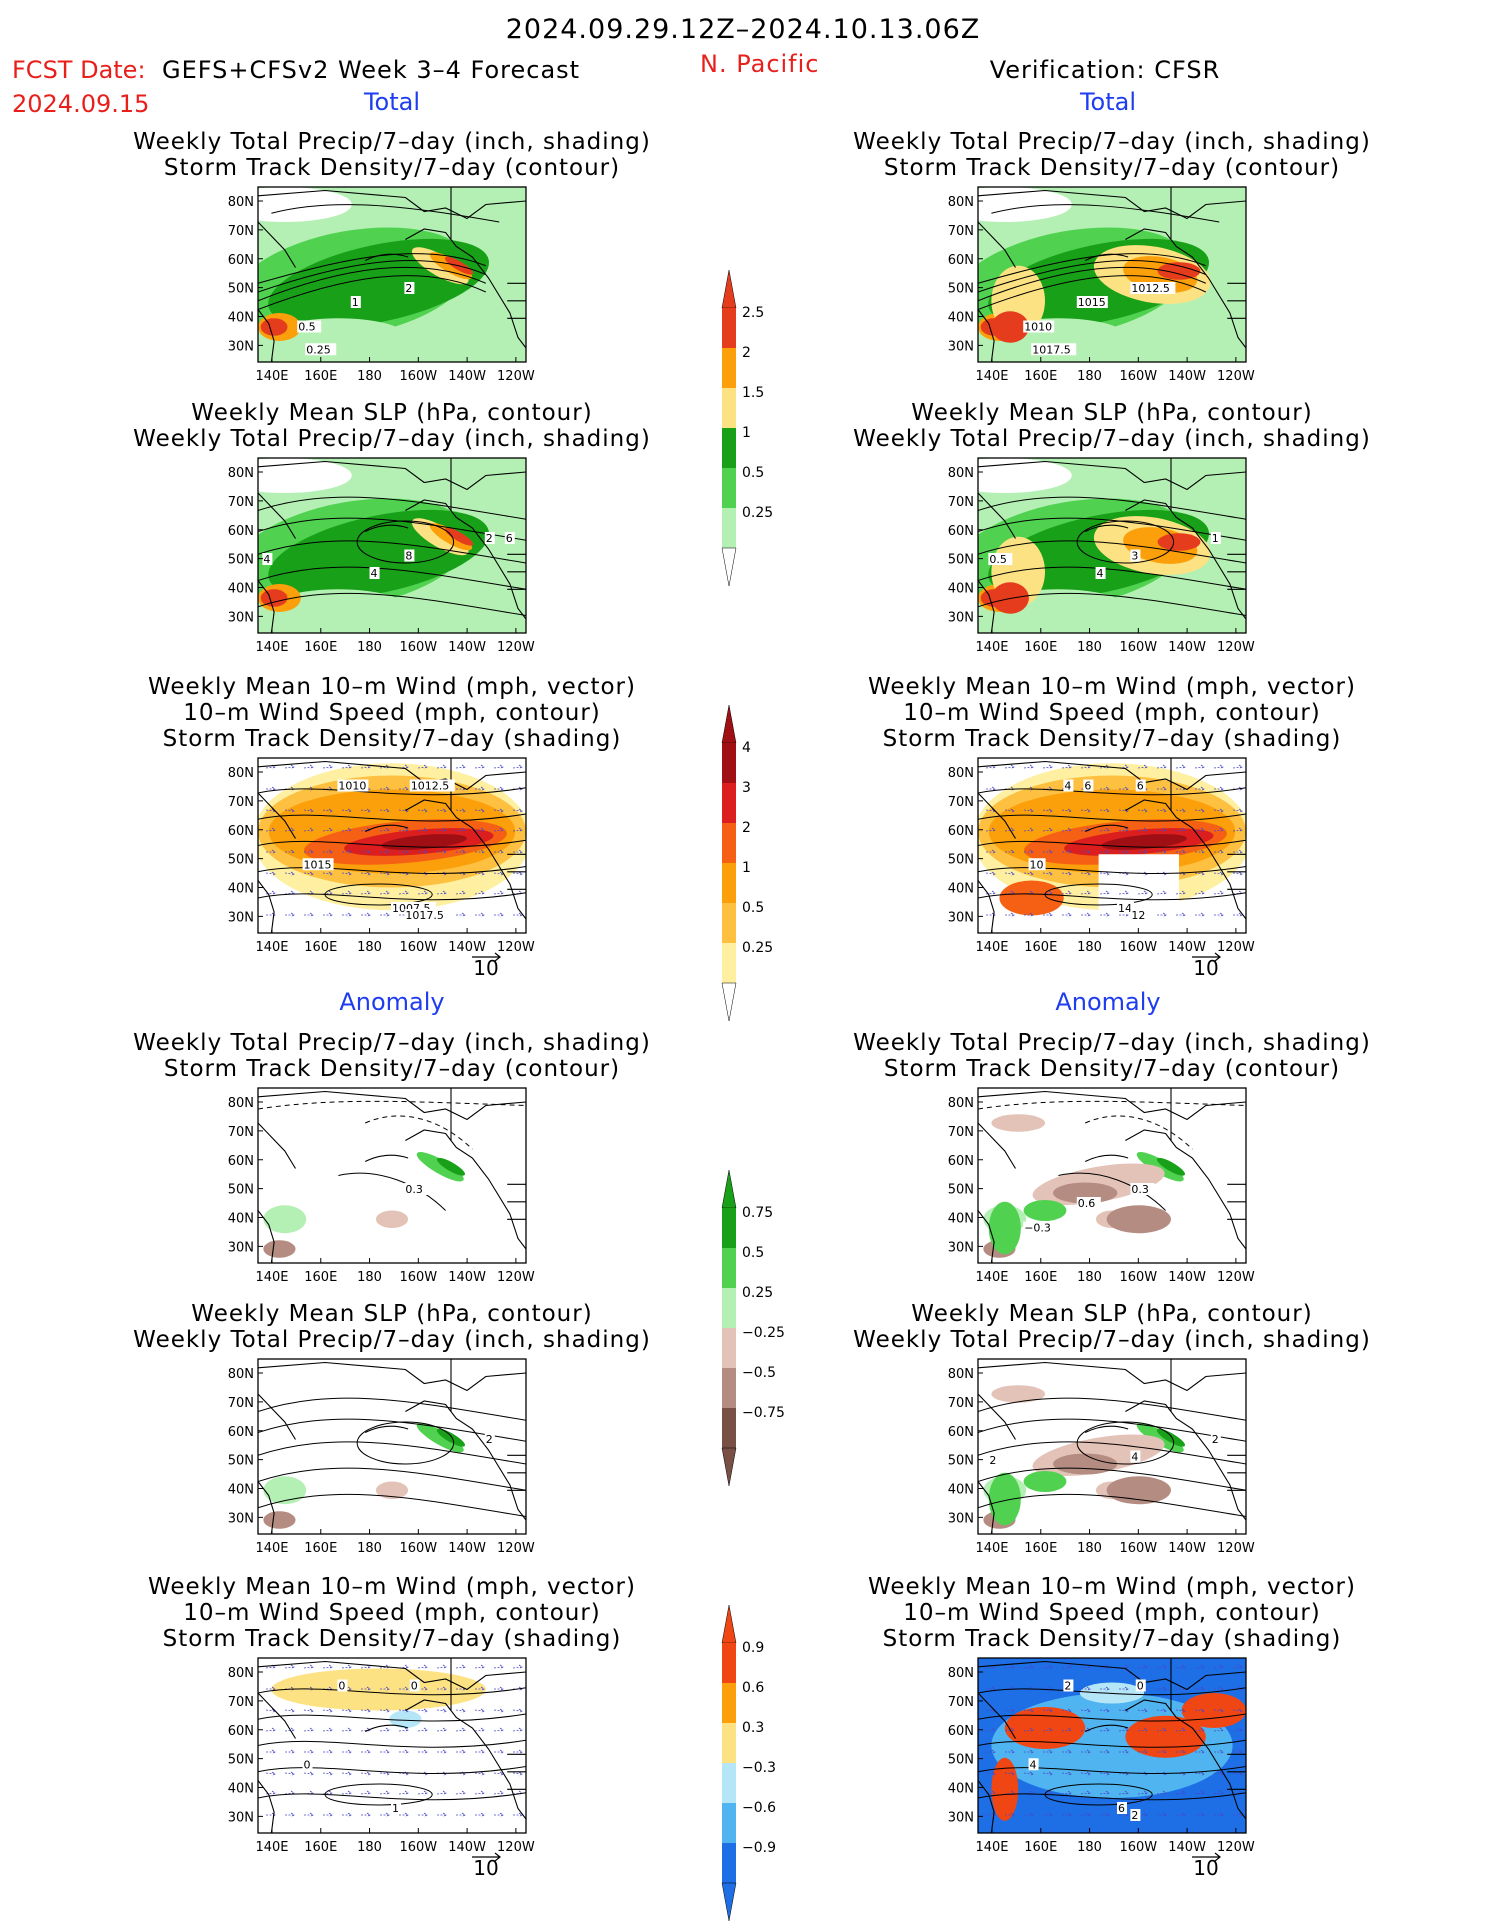 Image resolution: width=1487 pixels, height=1925 pixels. I want to click on panel-title-line: Weekly Mean 10–m Wind (mph, vector), so click(1112, 1587).